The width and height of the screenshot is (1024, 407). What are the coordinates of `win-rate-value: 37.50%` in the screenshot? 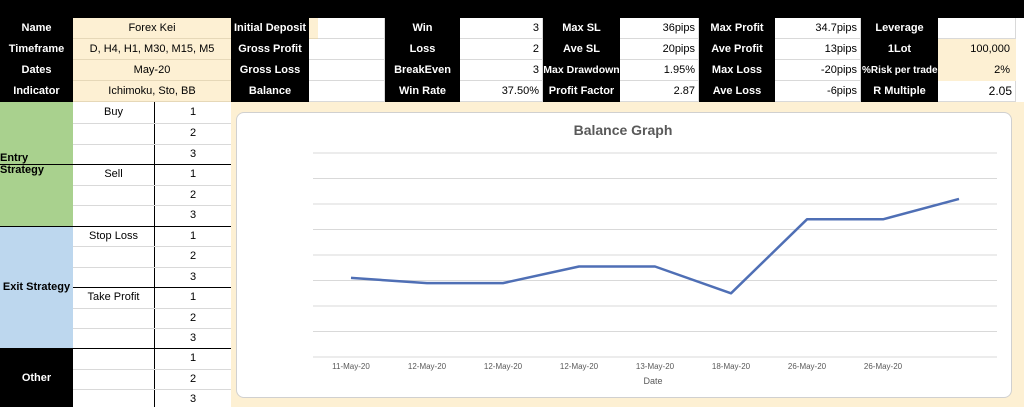 It's located at (501, 91).